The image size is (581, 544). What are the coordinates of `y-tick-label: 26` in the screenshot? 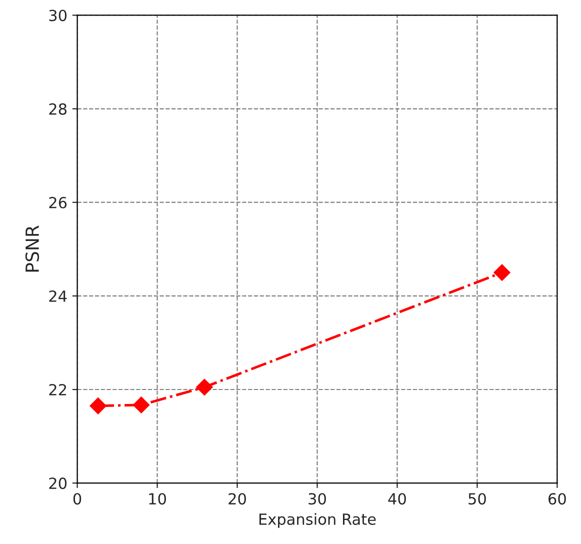 It's located at (58, 202).